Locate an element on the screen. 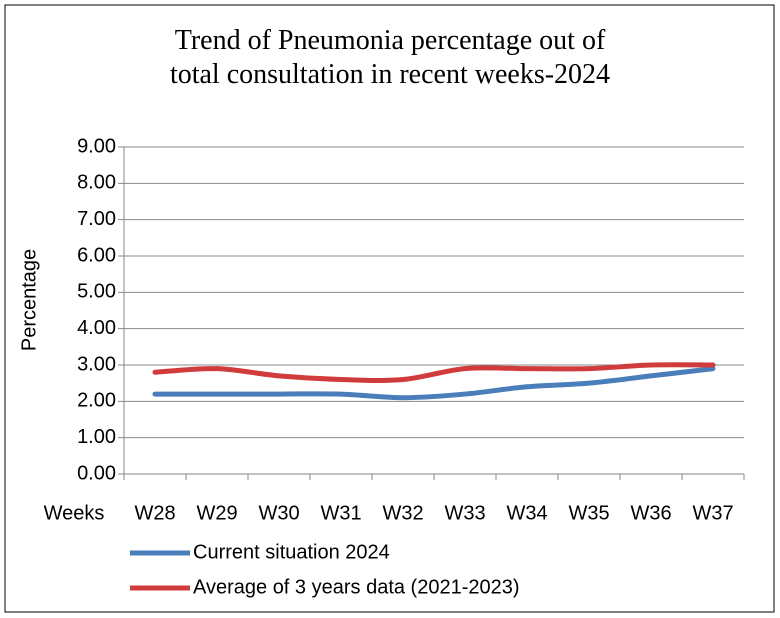 The image size is (780, 618). legend-label: Current situation 2024 is located at coordinates (291, 552).